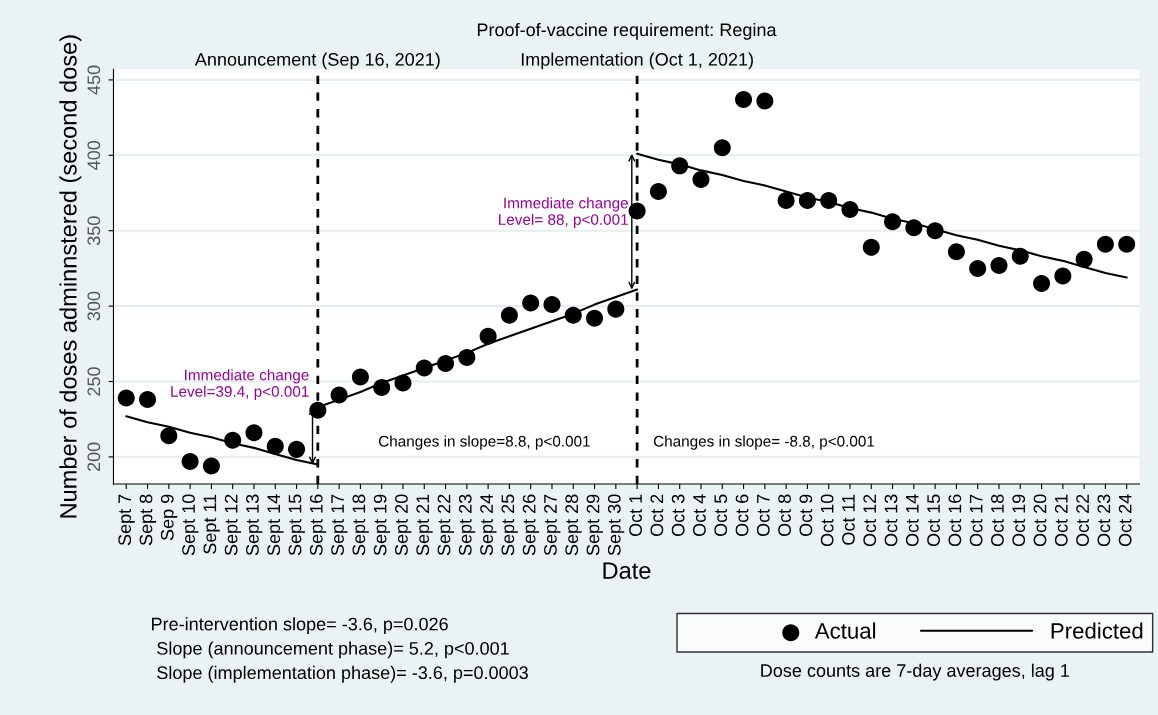  Describe the element at coordinates (403, 525) in the screenshot. I see `x-tick-label: Sept 20` at that location.